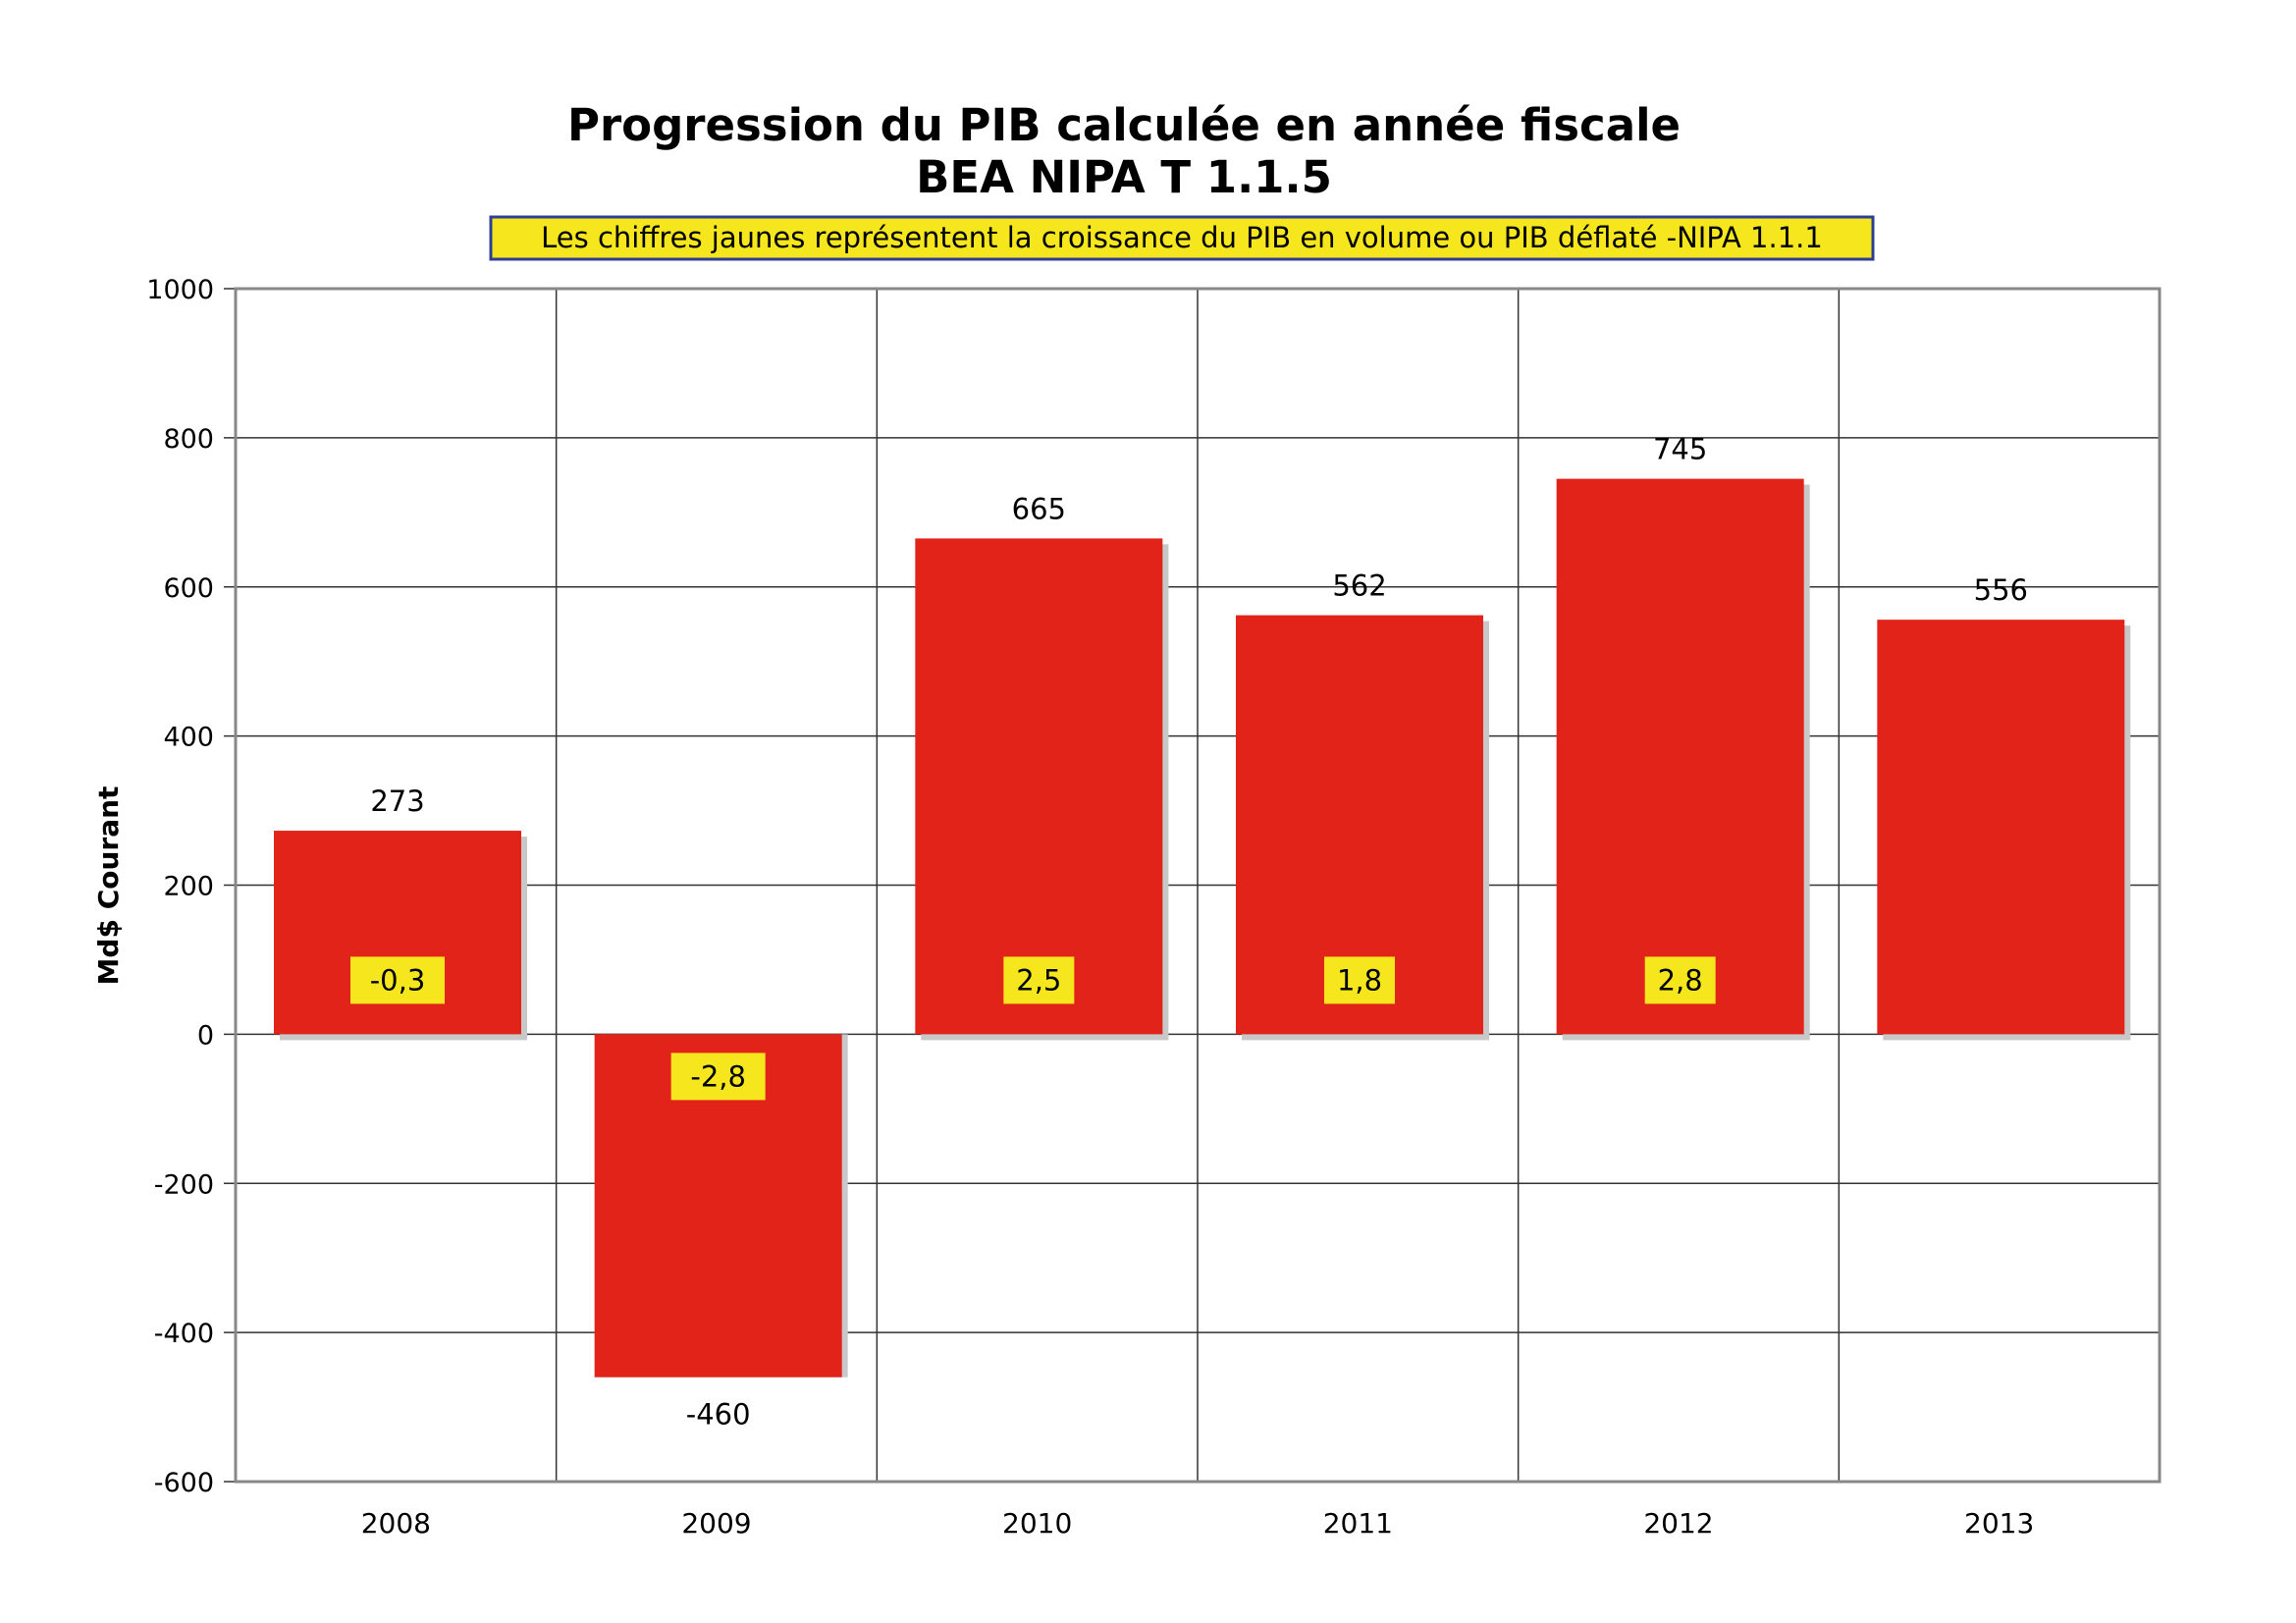  What do you see at coordinates (188, 588) in the screenshot?
I see `y-tick-label: 600` at bounding box center [188, 588].